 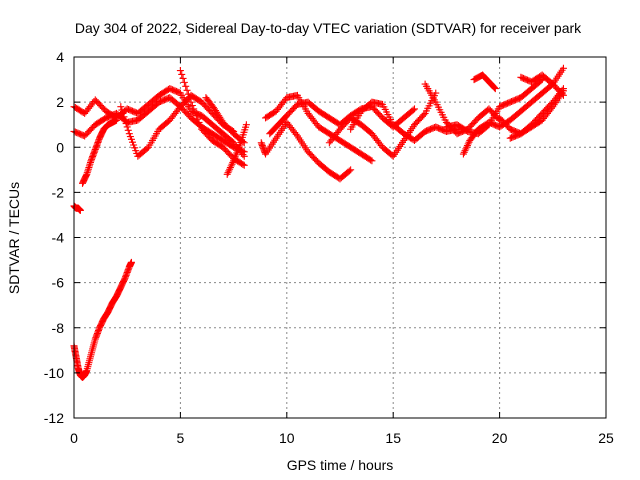 I want to click on y-tick-label: -4, so click(x=58, y=238).